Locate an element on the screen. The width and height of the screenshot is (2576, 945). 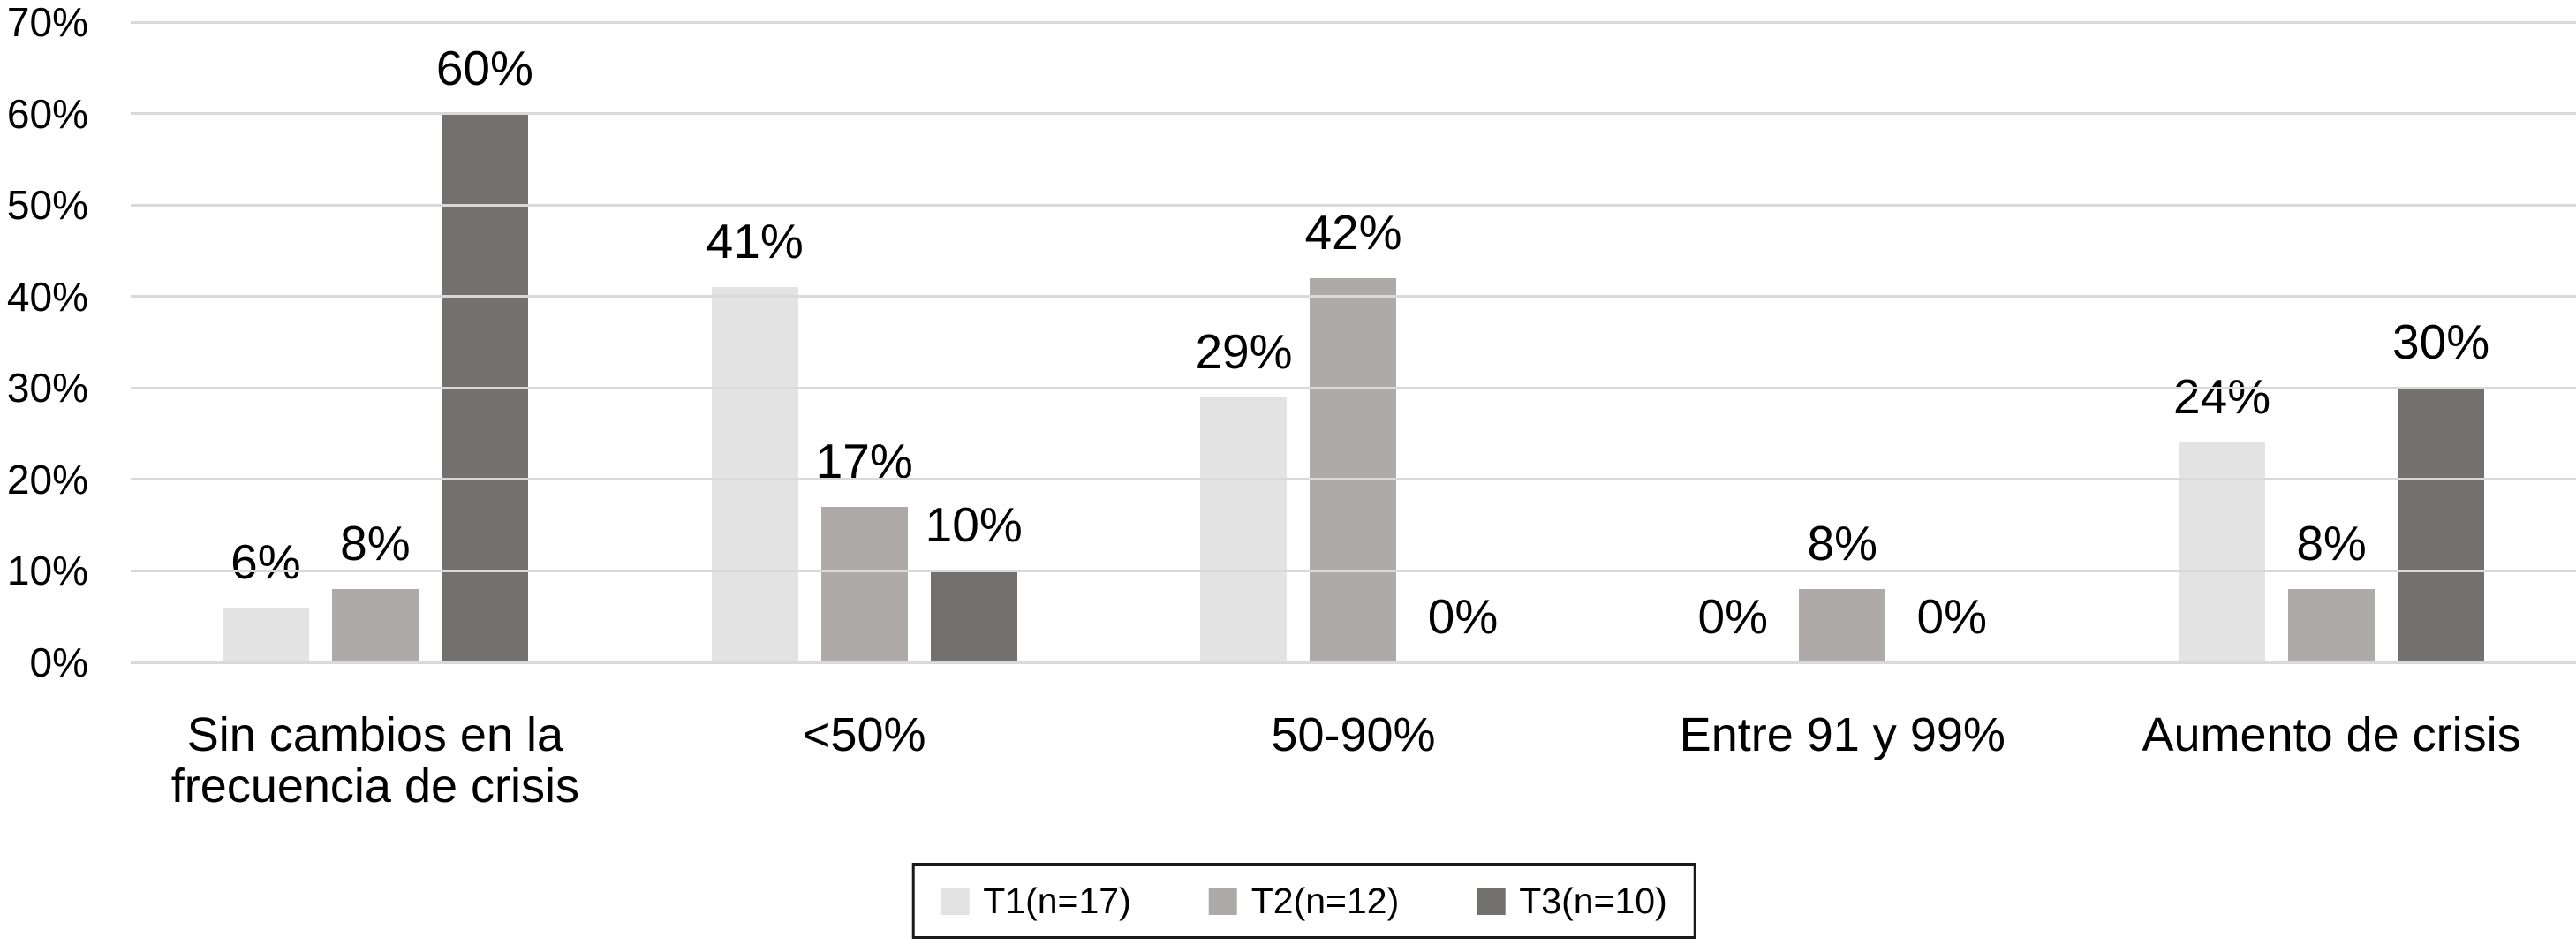
bar-value-label: 41% is located at coordinates (755, 242).